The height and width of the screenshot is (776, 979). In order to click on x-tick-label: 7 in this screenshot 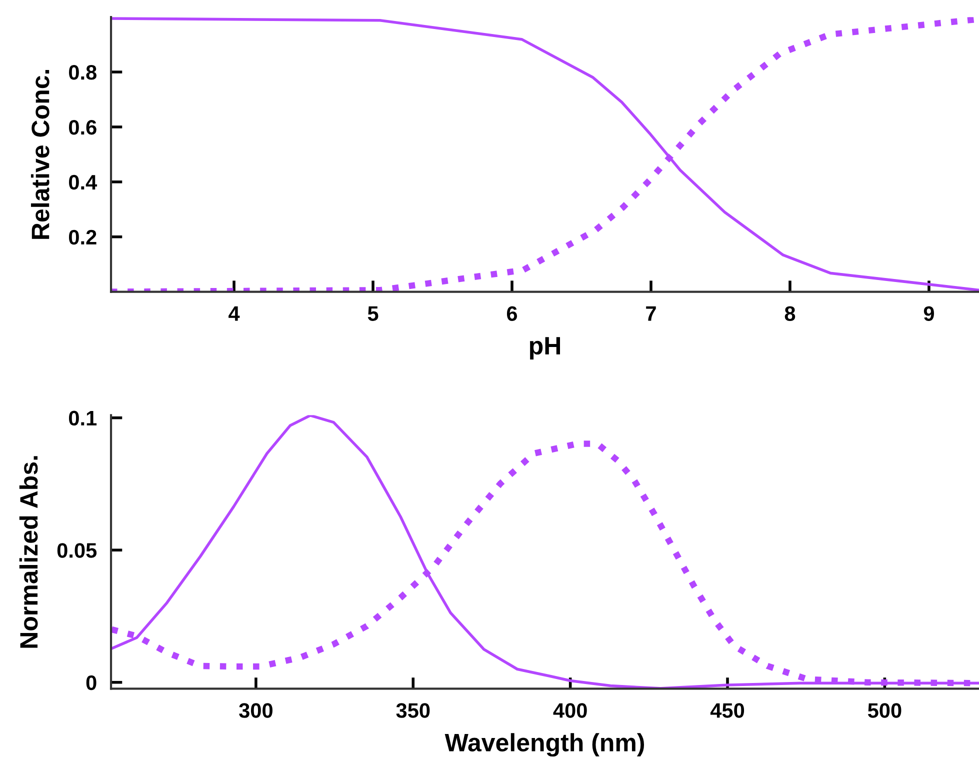, I will do `click(651, 313)`.